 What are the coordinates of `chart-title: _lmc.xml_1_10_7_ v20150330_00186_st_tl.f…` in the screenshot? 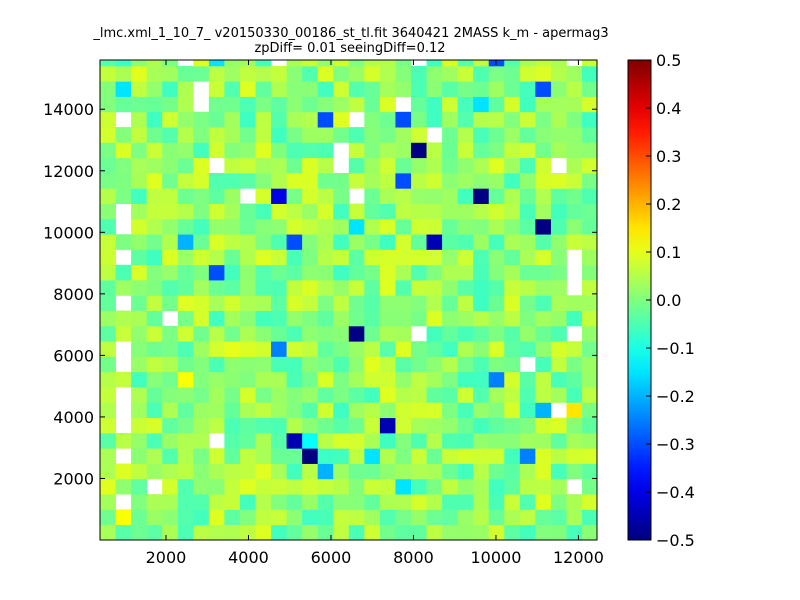 It's located at (351, 33).